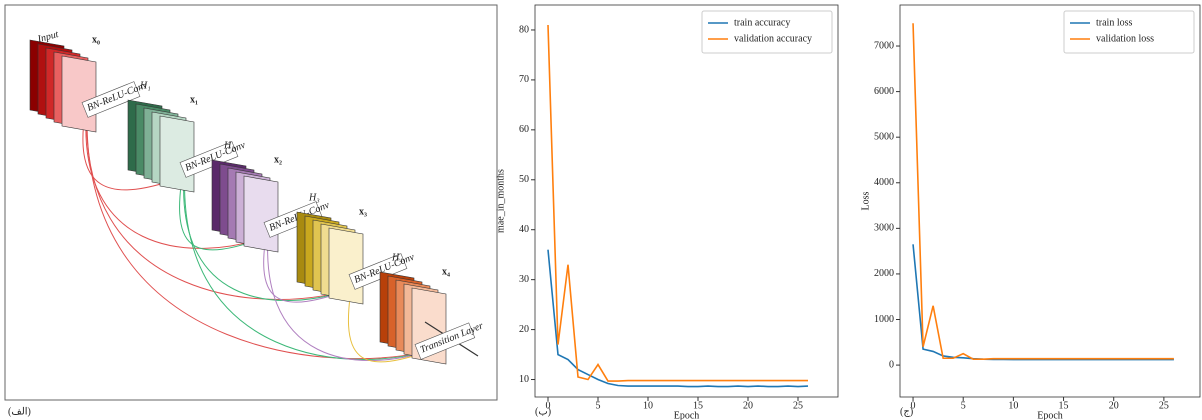 This screenshot has width=1202, height=420. I want to click on state-label: x₃, so click(363, 211).